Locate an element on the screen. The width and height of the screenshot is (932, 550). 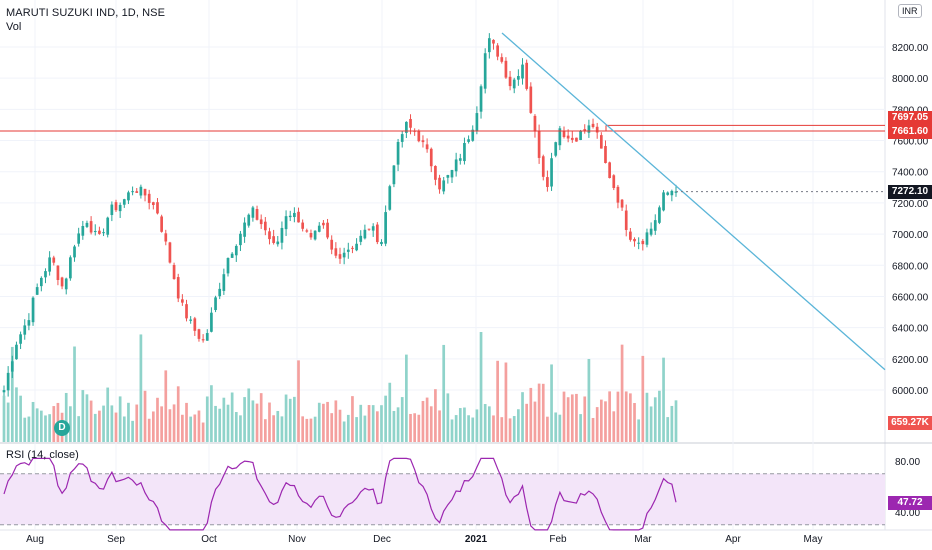
time-axis: Aug Sep Oct Nov Dec 2021 Feb Mar Apr May is located at coordinates (424, 539).